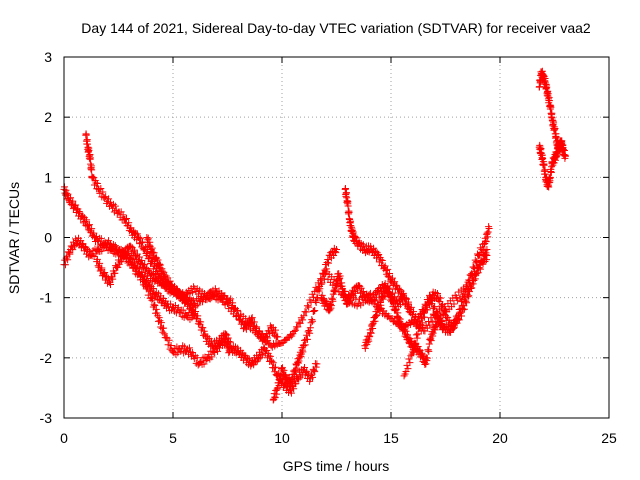 The height and width of the screenshot is (480, 640). Describe the element at coordinates (609, 438) in the screenshot. I see `x-tick-label: 25` at that location.